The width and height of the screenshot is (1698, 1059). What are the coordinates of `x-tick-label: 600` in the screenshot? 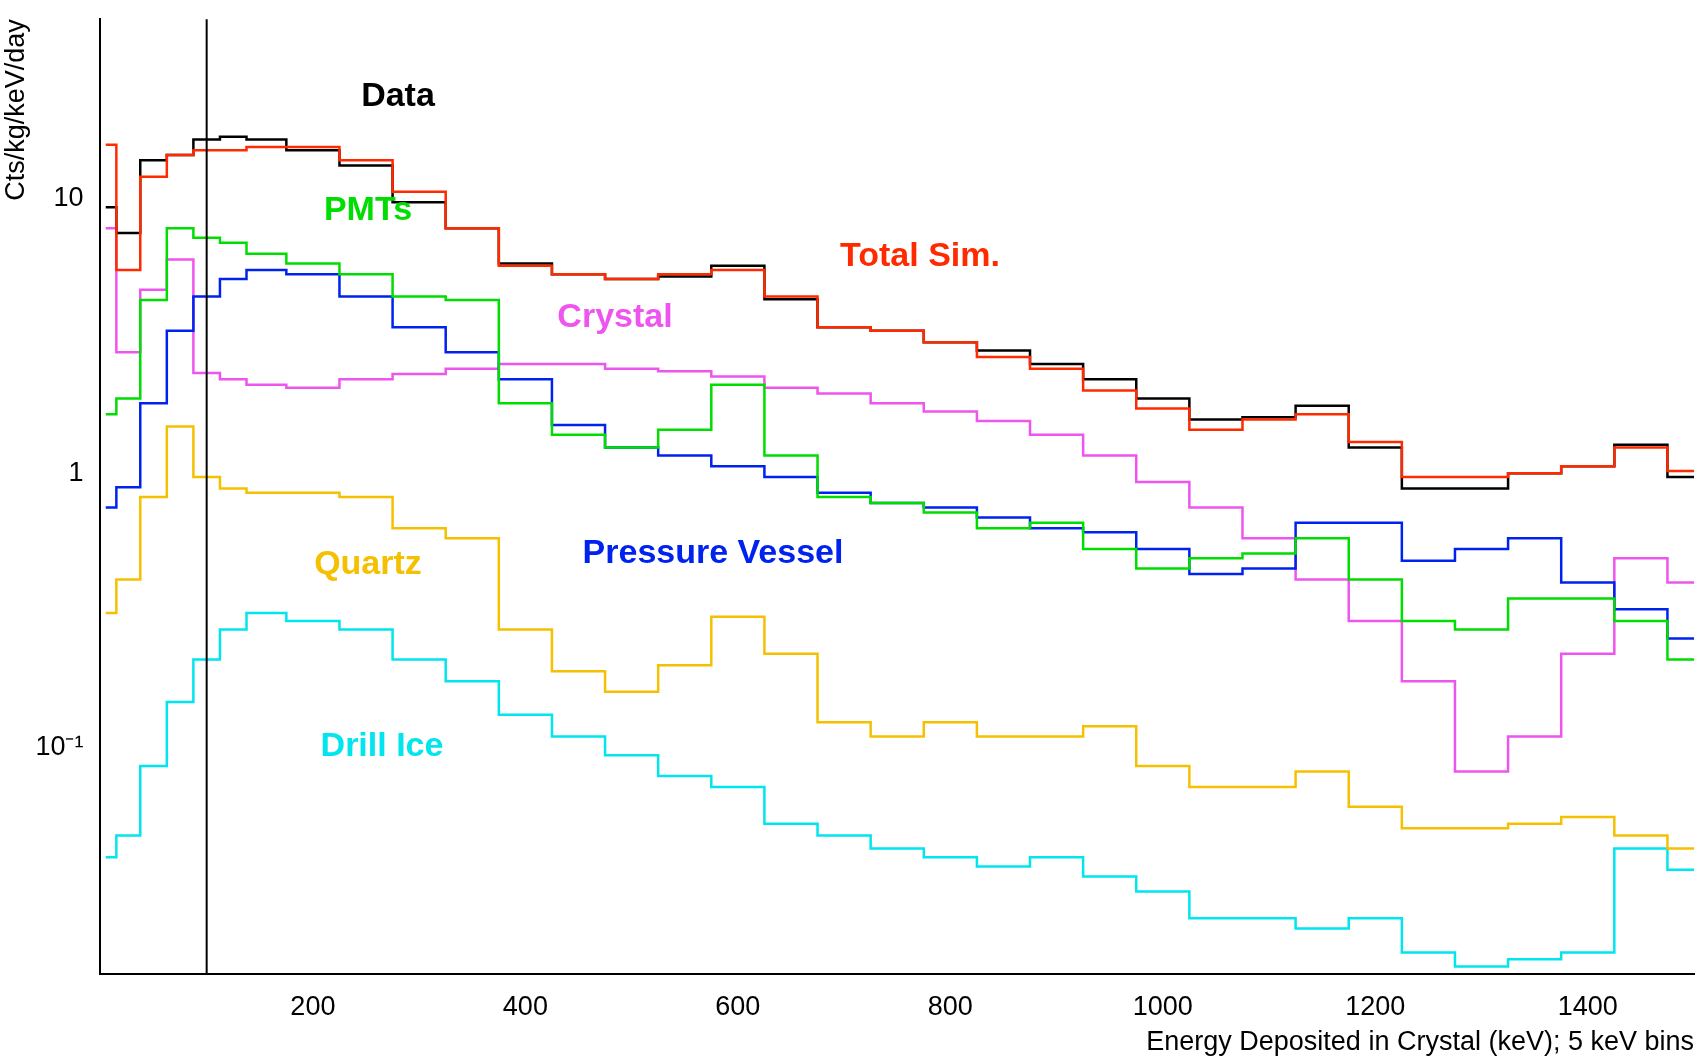 It's located at (738, 1005).